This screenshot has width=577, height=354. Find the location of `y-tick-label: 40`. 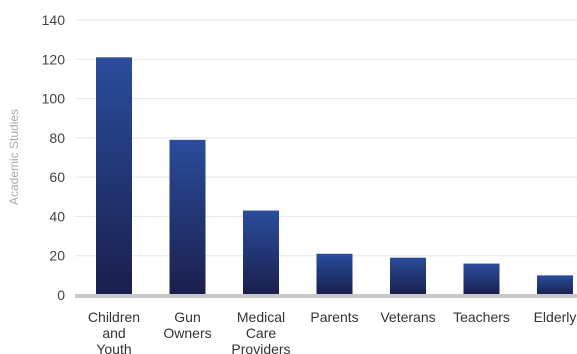

y-tick-label: 40 is located at coordinates (57, 216).